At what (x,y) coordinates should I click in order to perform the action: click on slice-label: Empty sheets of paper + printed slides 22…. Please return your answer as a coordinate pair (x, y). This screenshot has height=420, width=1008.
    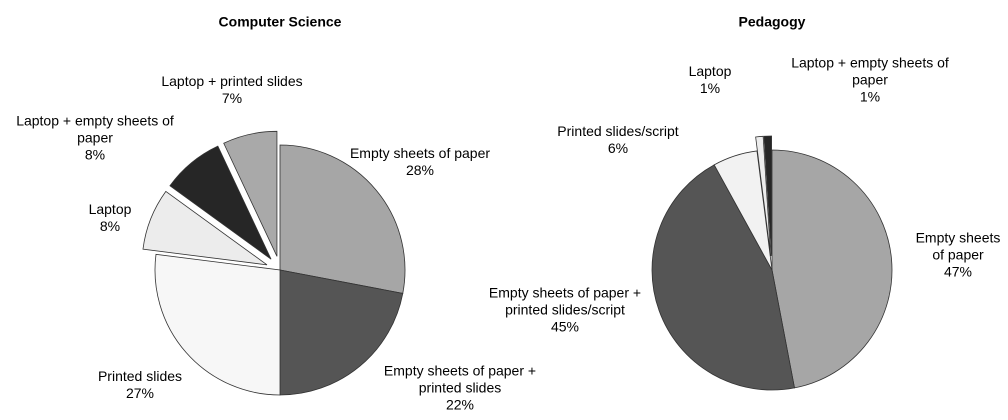
    Looking at the image, I should click on (460, 388).